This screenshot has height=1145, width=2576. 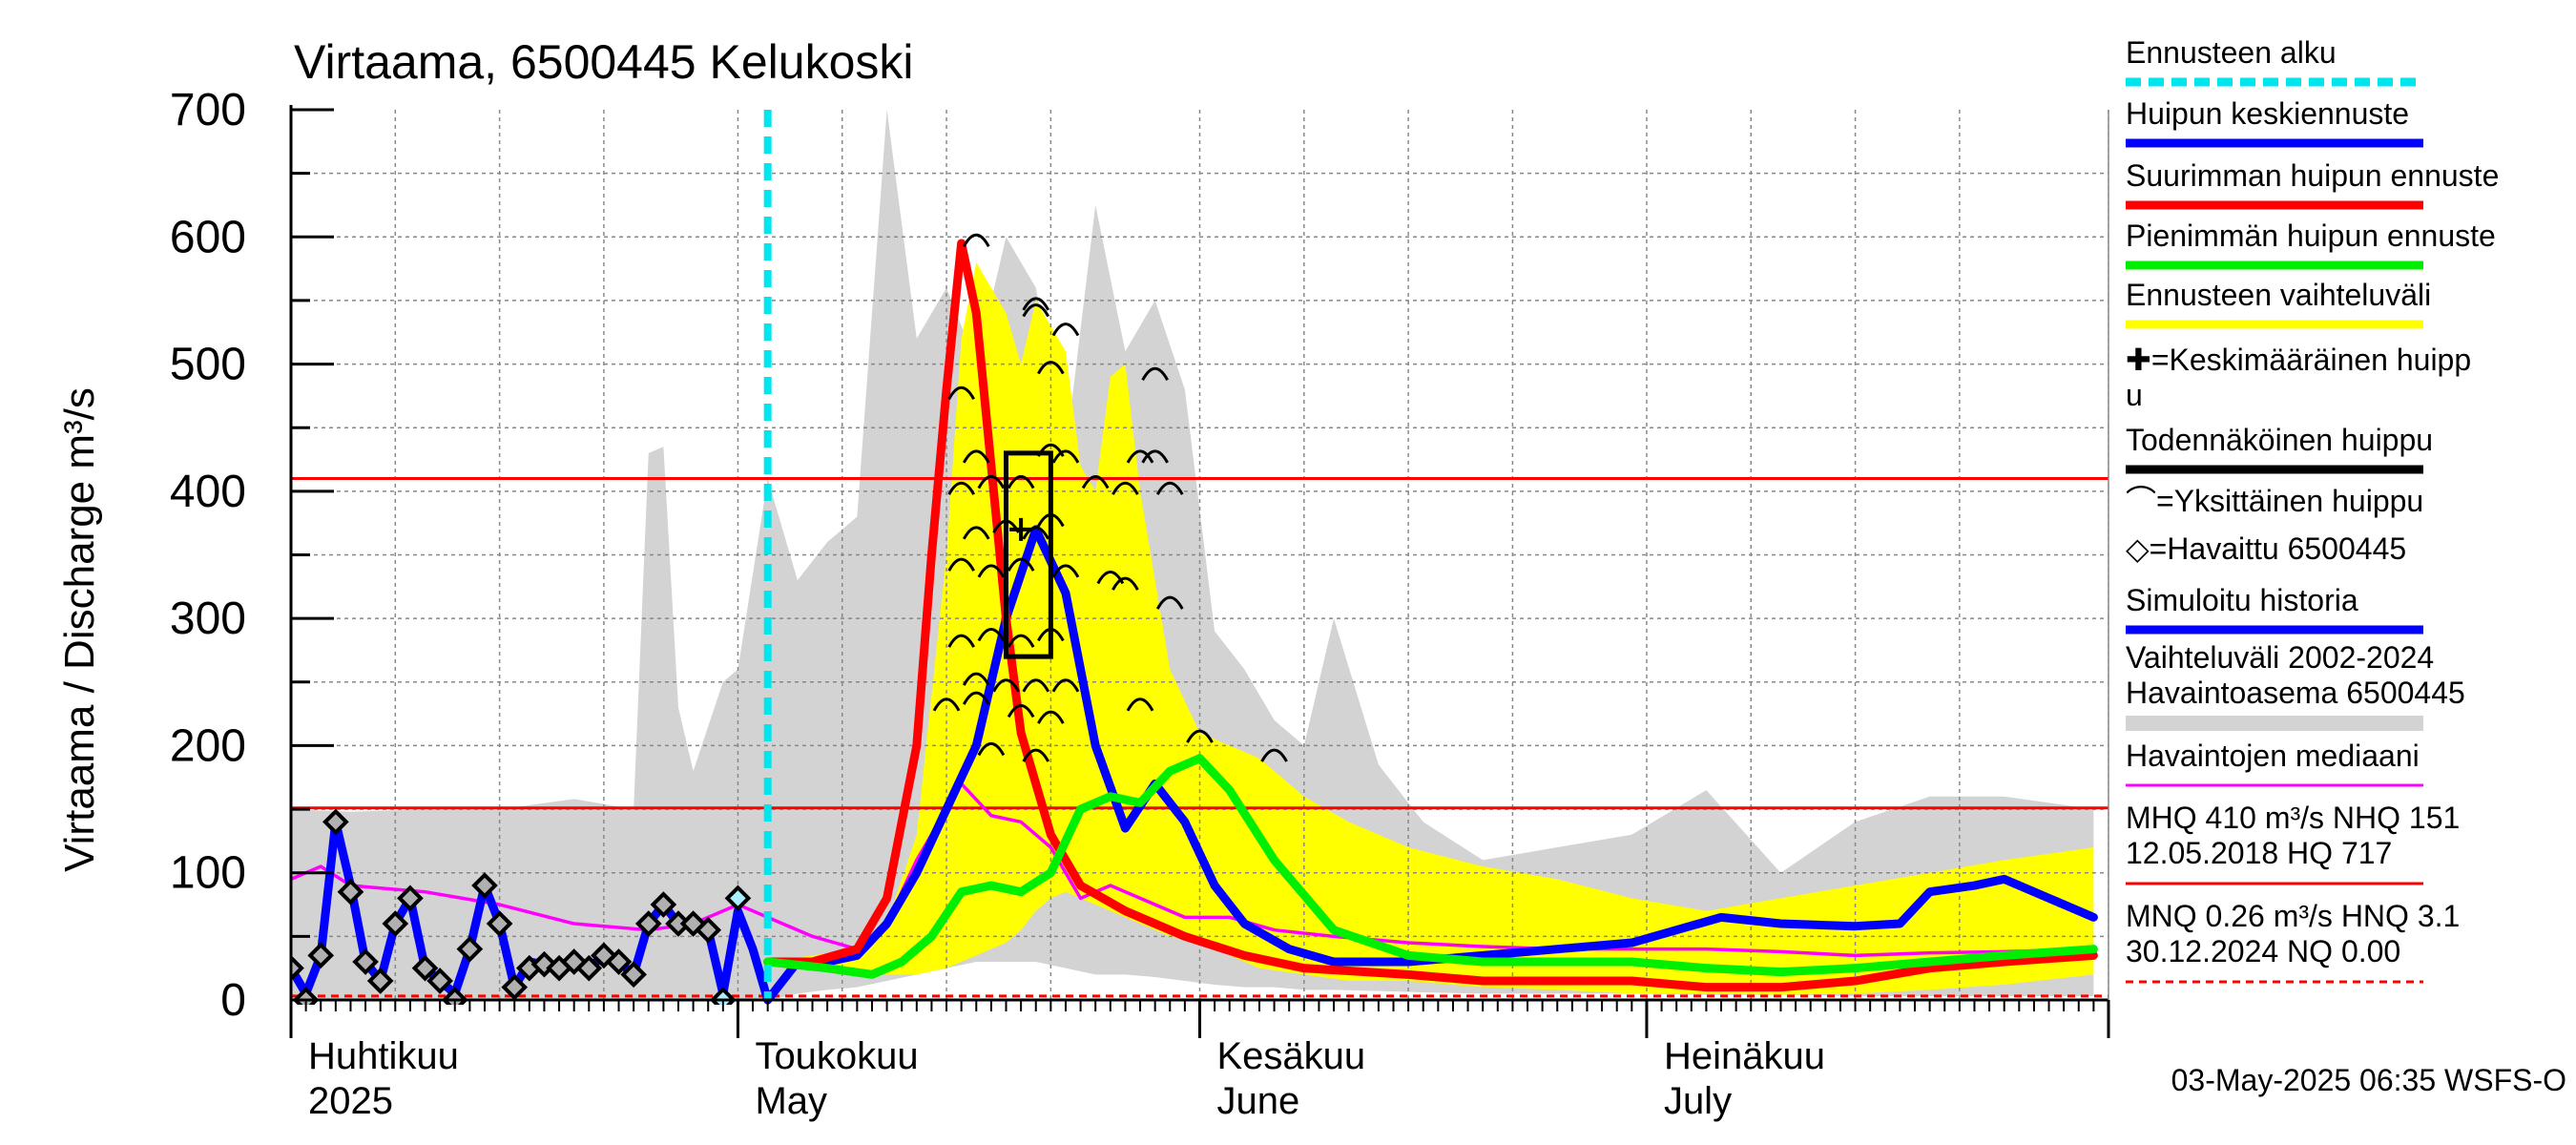 What do you see at coordinates (350, 1101) in the screenshot?
I see `x-month-sublabel: 2025` at bounding box center [350, 1101].